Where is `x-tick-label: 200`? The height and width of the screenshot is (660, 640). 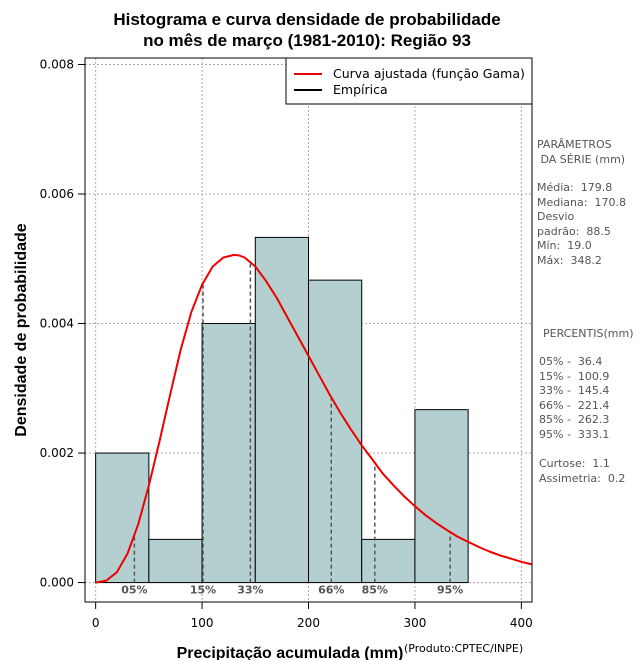
x-tick-label: 200 is located at coordinates (308, 623).